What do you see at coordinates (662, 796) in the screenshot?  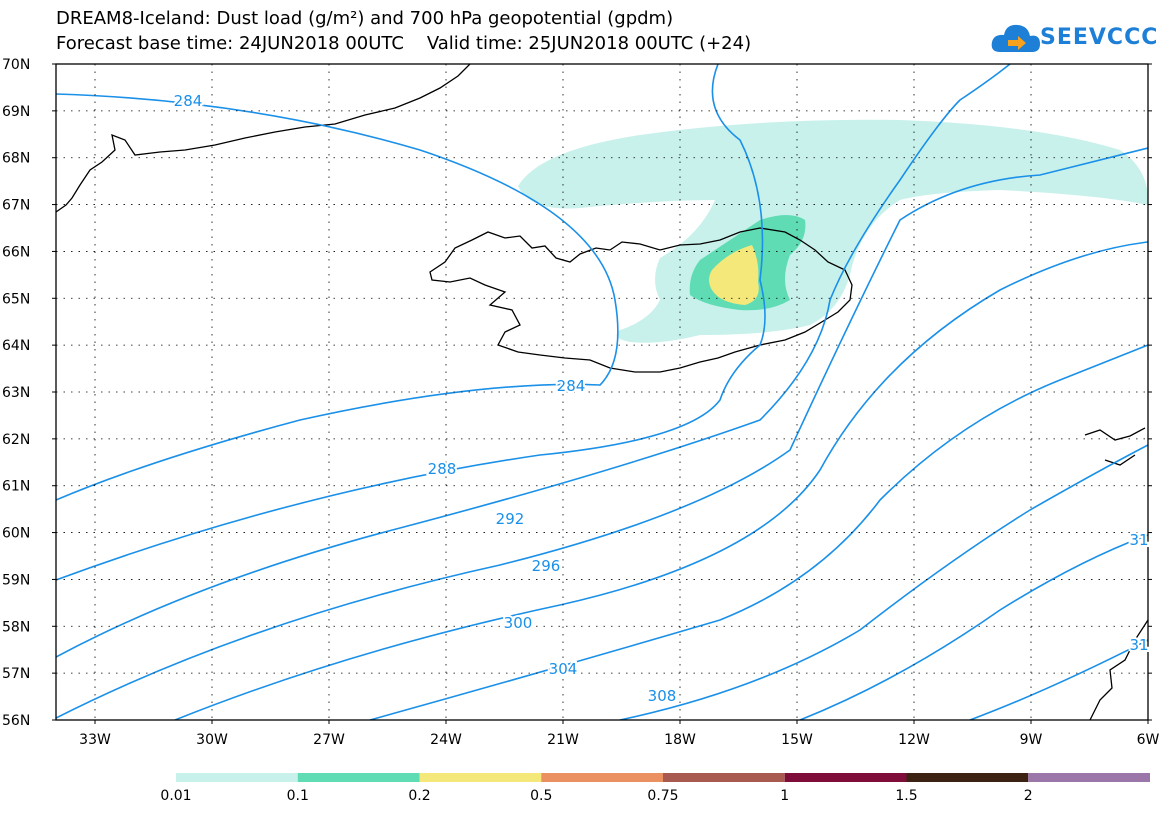 I see `legend-label: 0.75` at bounding box center [662, 796].